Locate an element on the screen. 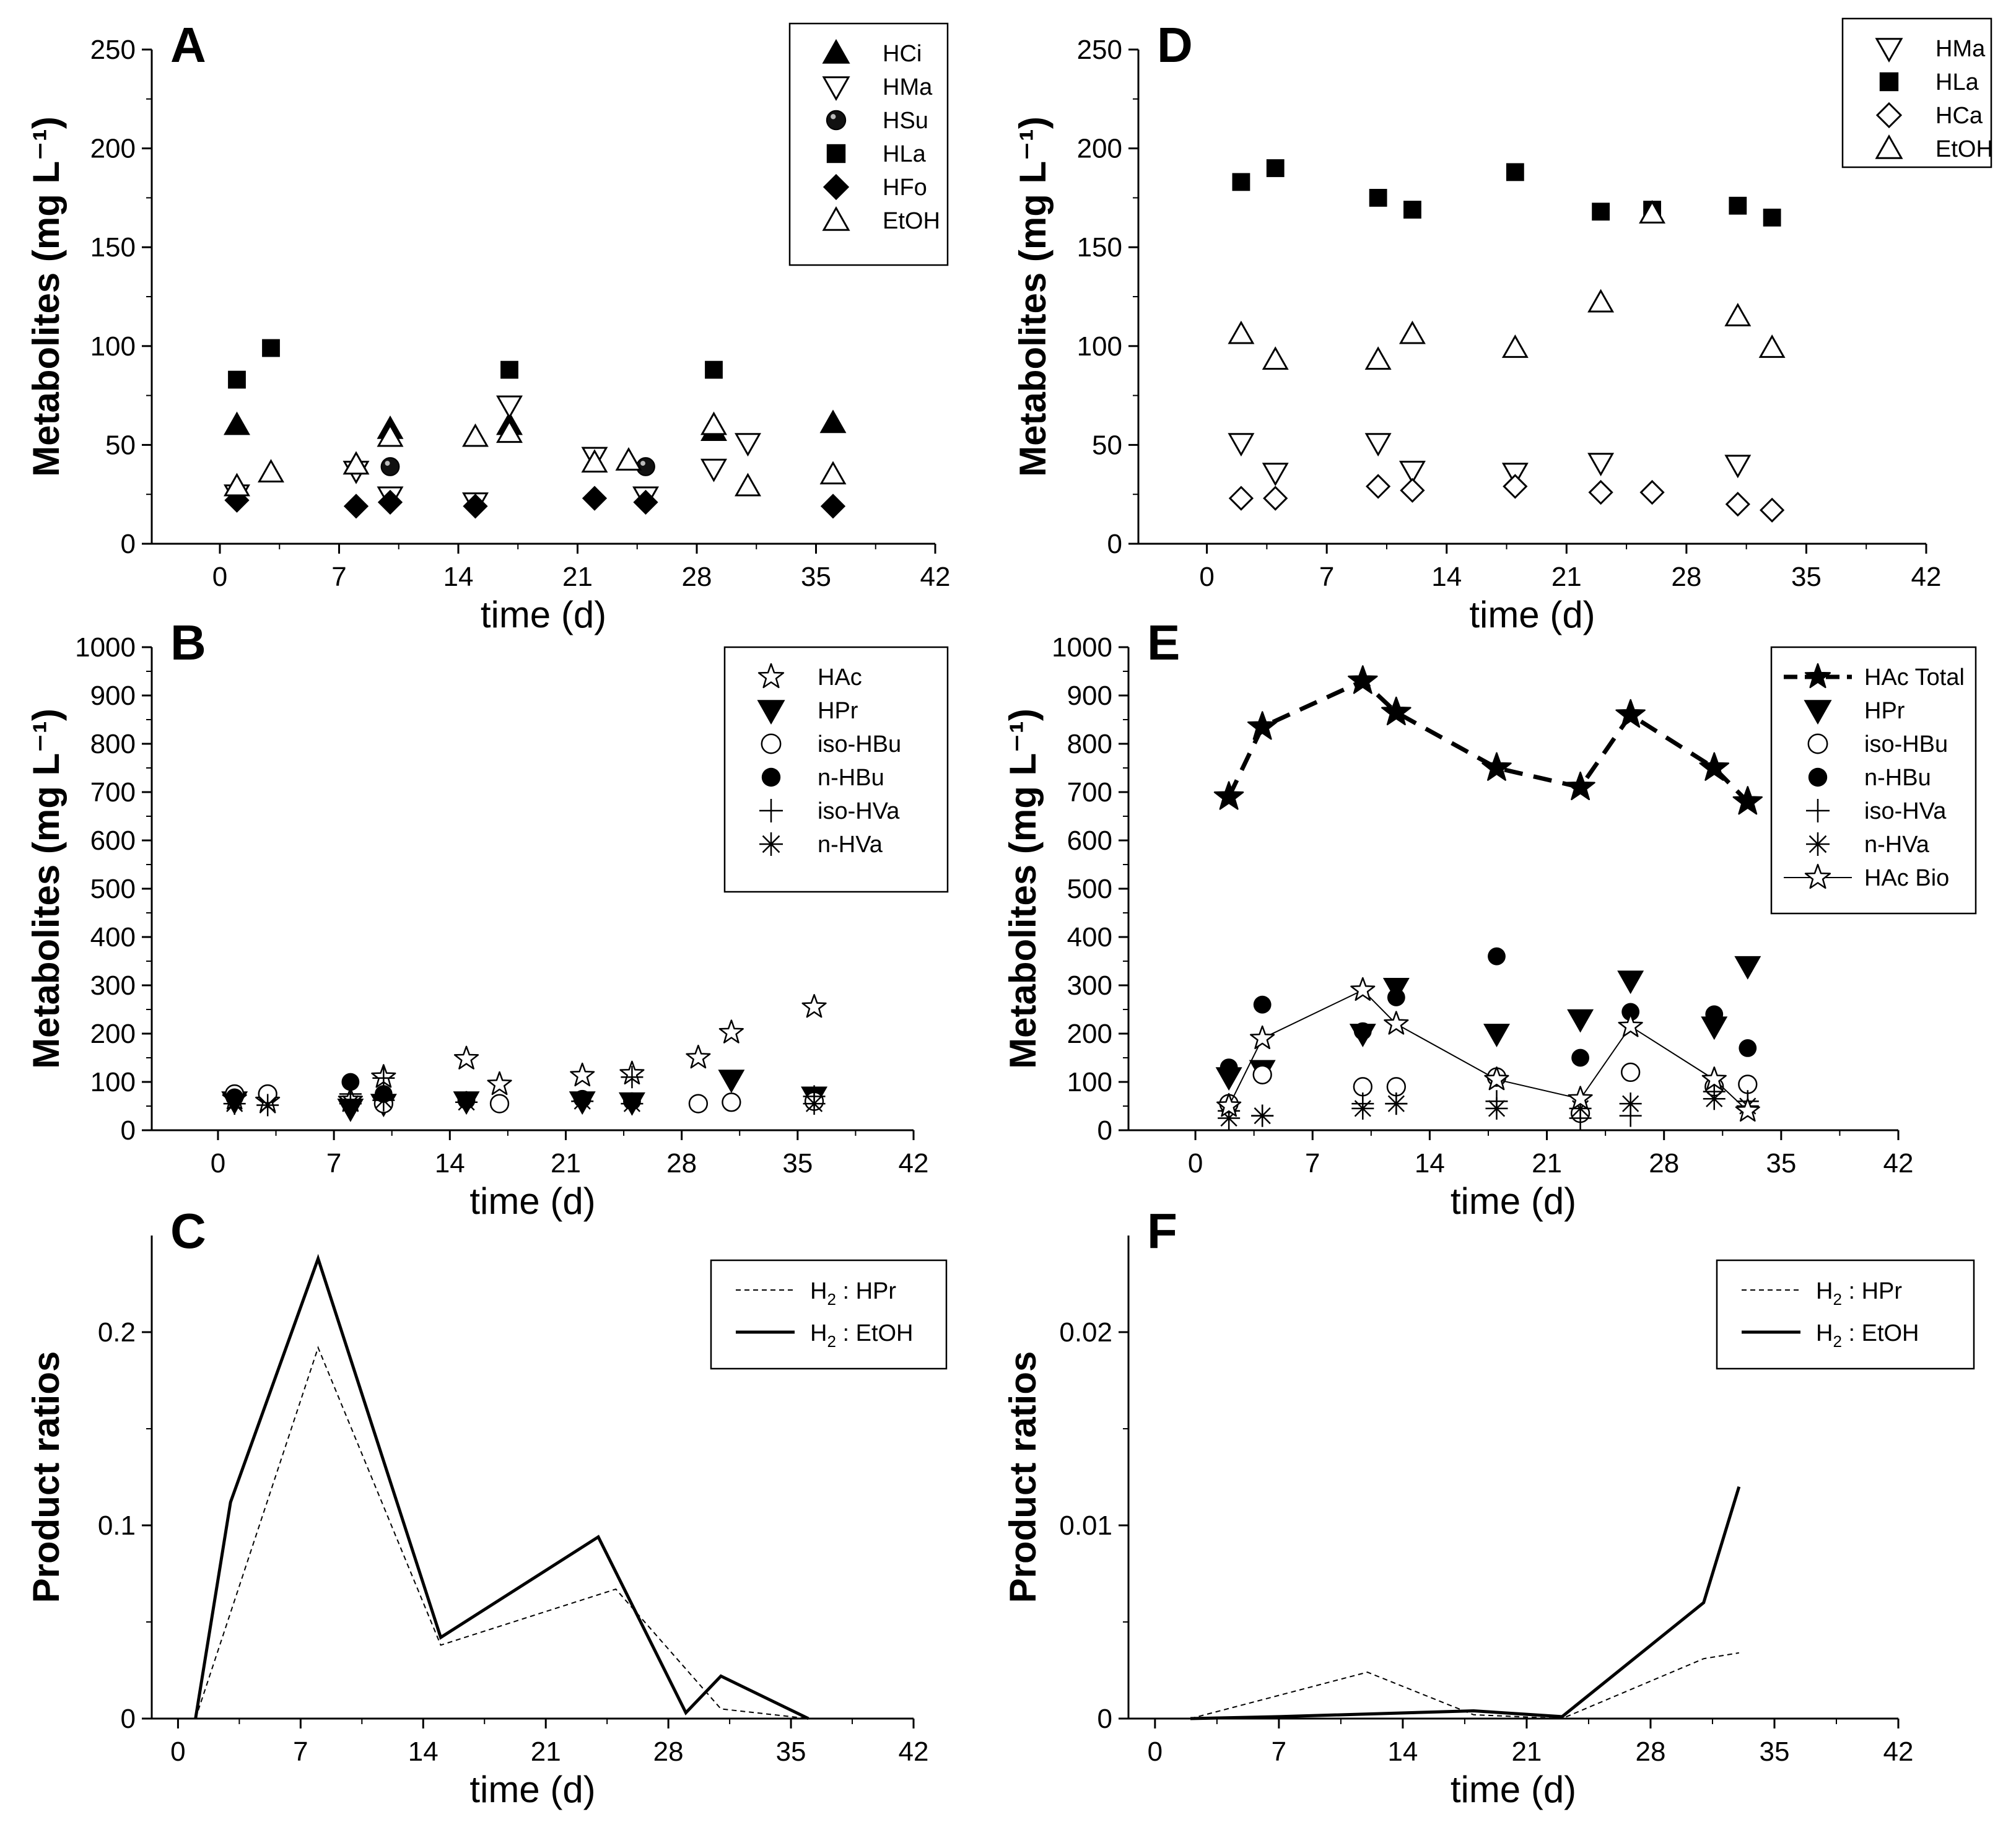  y-tick-label: 0.2 is located at coordinates (117, 1332).